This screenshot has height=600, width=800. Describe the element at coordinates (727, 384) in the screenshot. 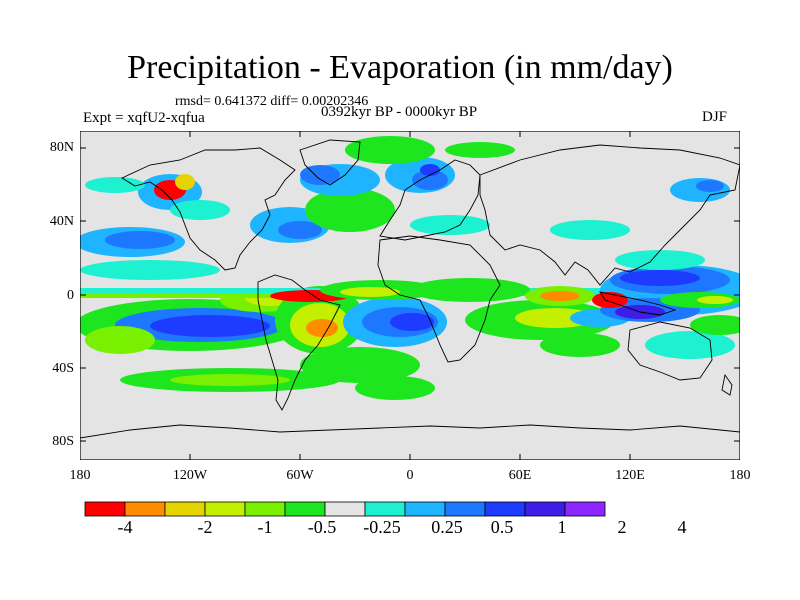

I see `coastline-new-zealand` at that location.